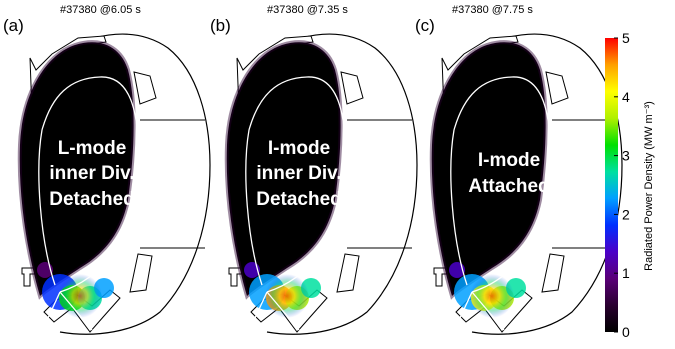 This screenshot has height=349, width=675. What do you see at coordinates (220, 25) in the screenshot?
I see `panel-label: (b)` at bounding box center [220, 25].